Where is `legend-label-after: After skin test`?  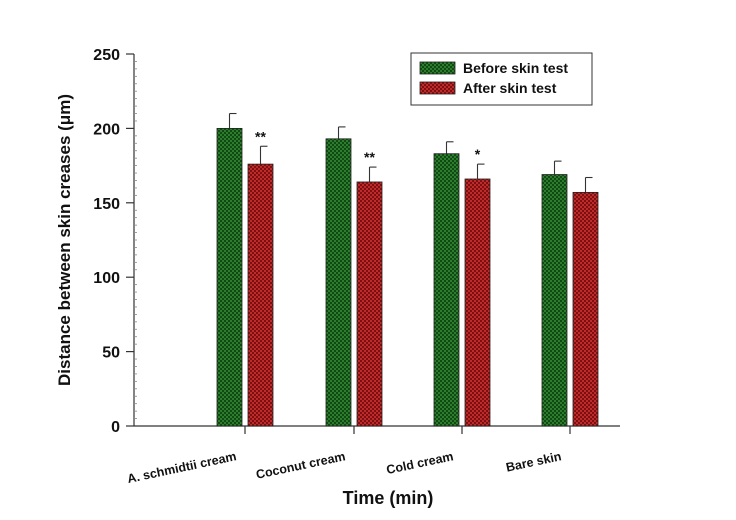
legend-label-after: After skin test is located at coordinates (510, 88).